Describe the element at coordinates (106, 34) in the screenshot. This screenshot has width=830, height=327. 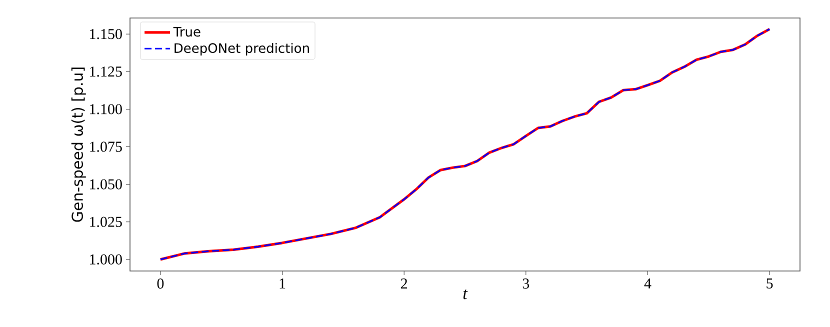
I see `y-tick-label: 1.150` at that location.